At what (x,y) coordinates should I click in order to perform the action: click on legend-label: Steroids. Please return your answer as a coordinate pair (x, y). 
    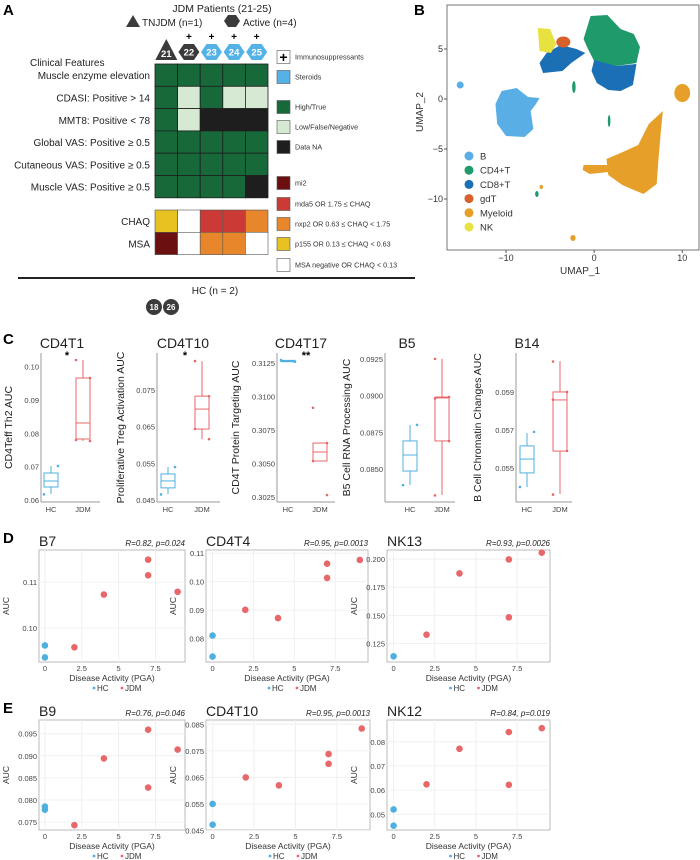
    Looking at the image, I should click on (308, 77).